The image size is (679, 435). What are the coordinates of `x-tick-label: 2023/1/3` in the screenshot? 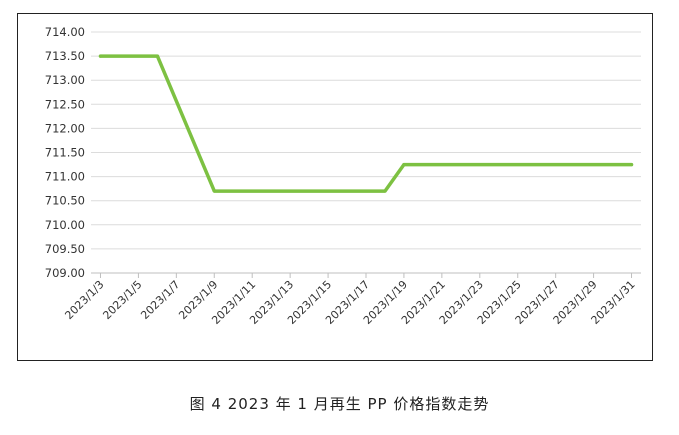 It's located at (84, 300).